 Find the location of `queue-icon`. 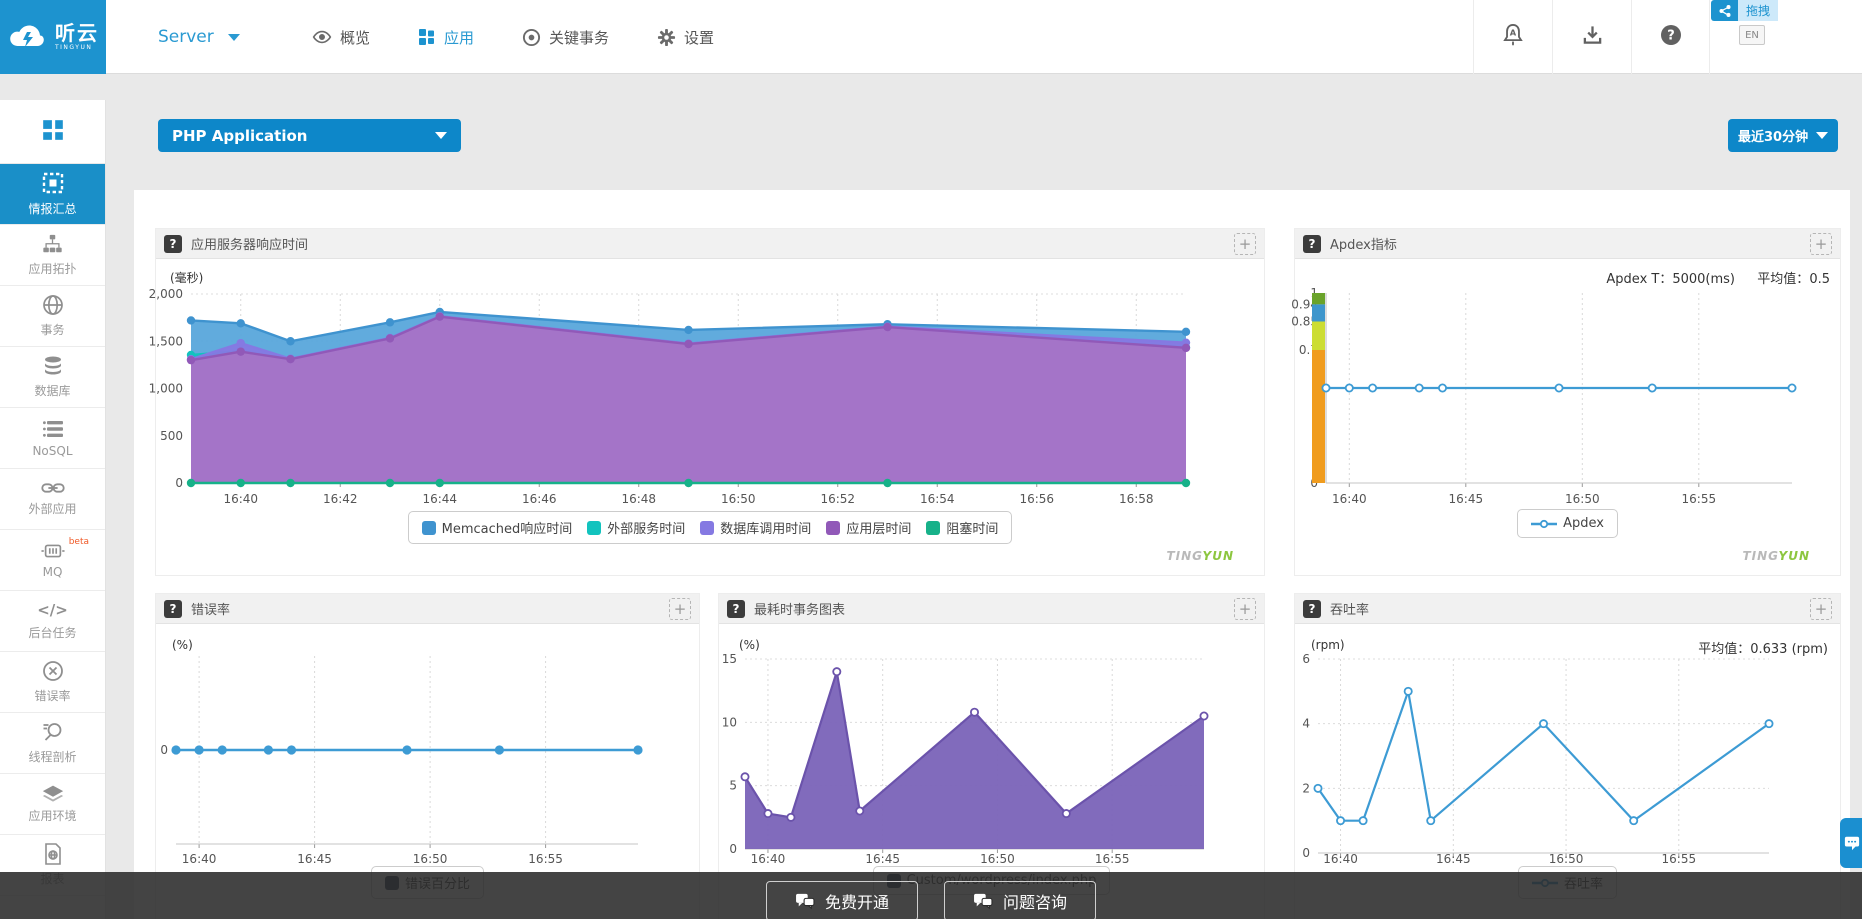

queue-icon is located at coordinates (52, 551).